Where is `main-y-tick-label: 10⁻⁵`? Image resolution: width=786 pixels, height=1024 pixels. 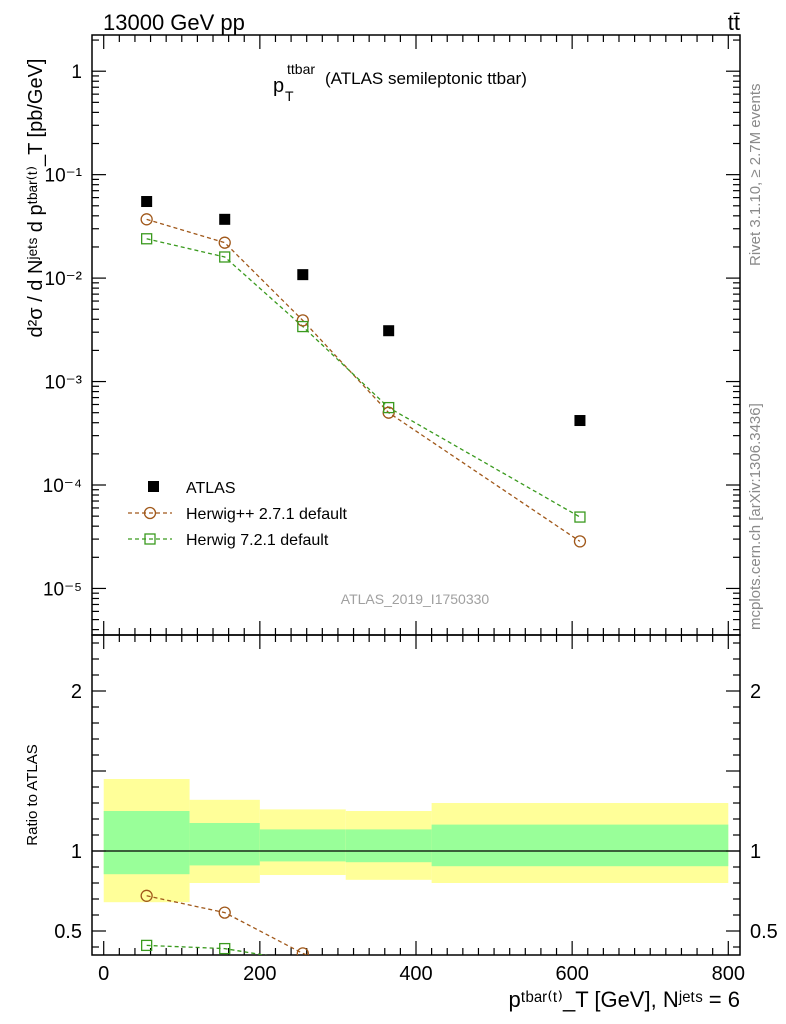
main-y-tick-label: 10⁻⁵ is located at coordinates (62, 589).